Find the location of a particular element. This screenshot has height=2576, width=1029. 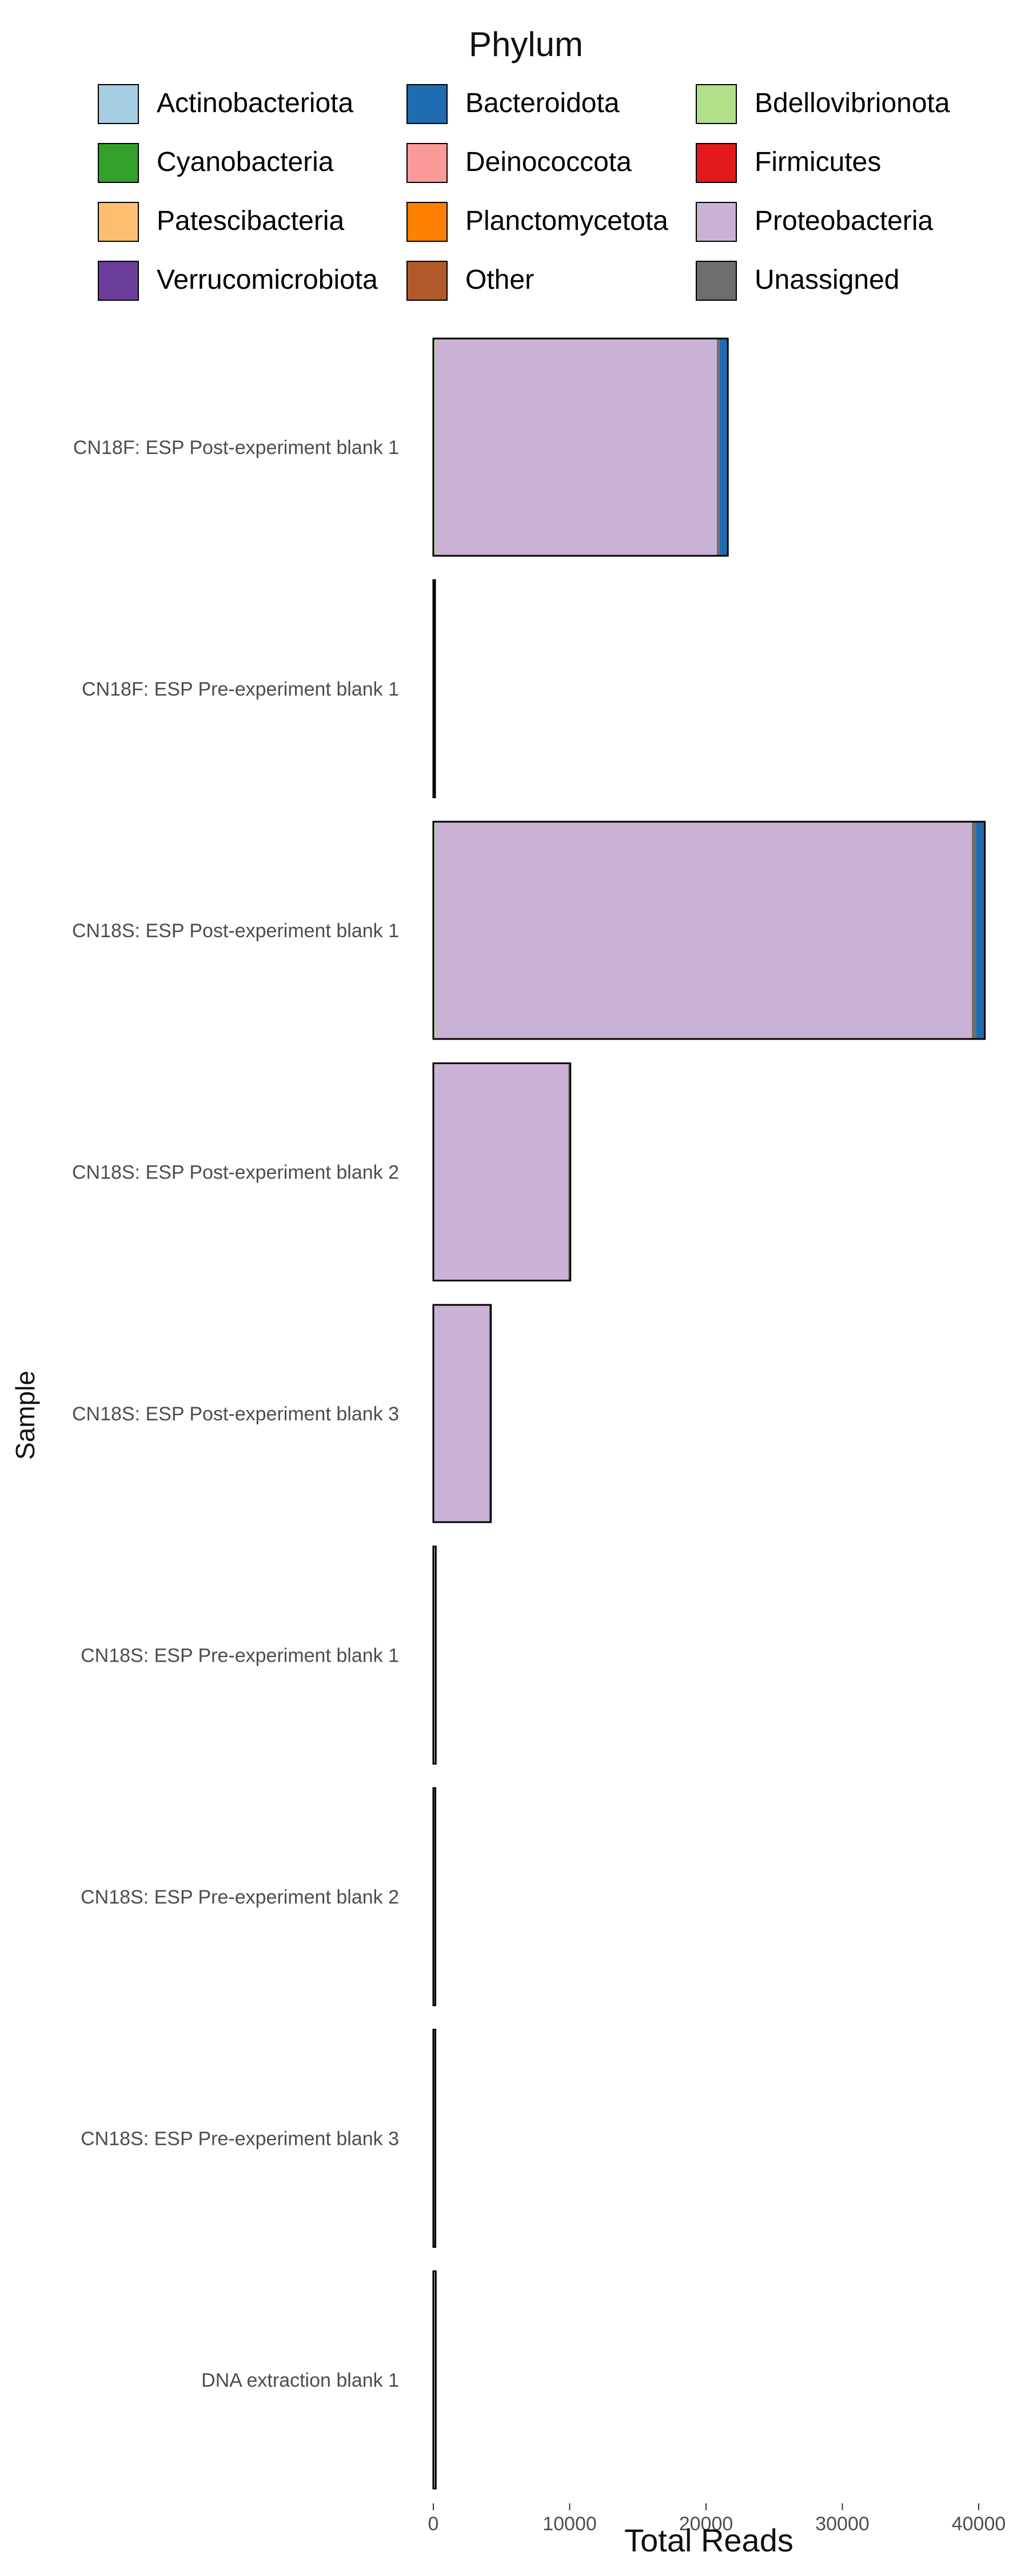

legend-swatch-unassigned is located at coordinates (716, 281).